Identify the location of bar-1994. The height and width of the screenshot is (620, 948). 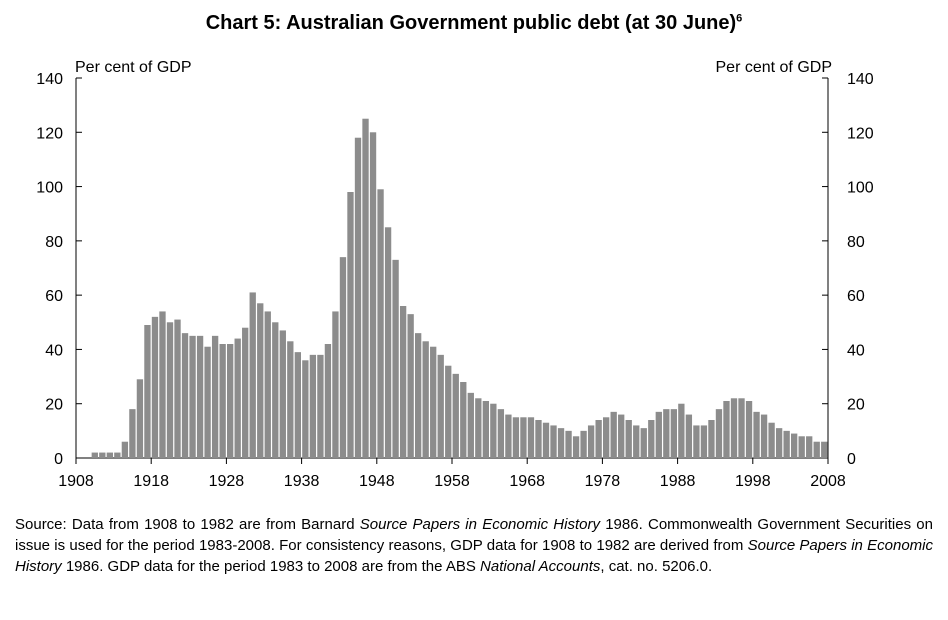
(719, 433).